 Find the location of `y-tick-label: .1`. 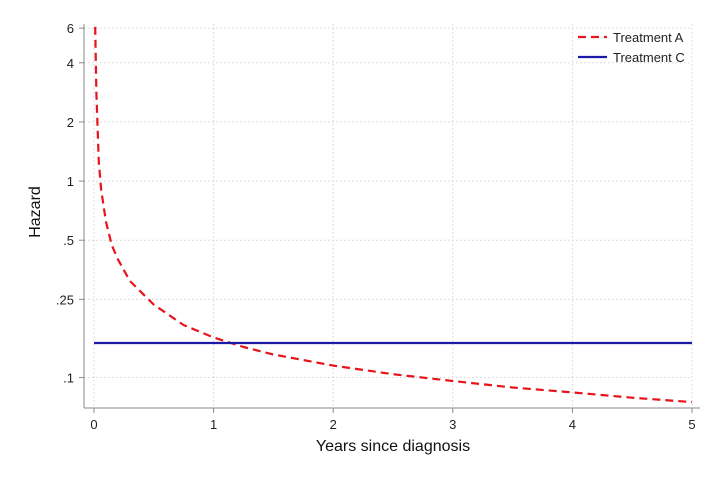

y-tick-label: .1 is located at coordinates (68, 378).